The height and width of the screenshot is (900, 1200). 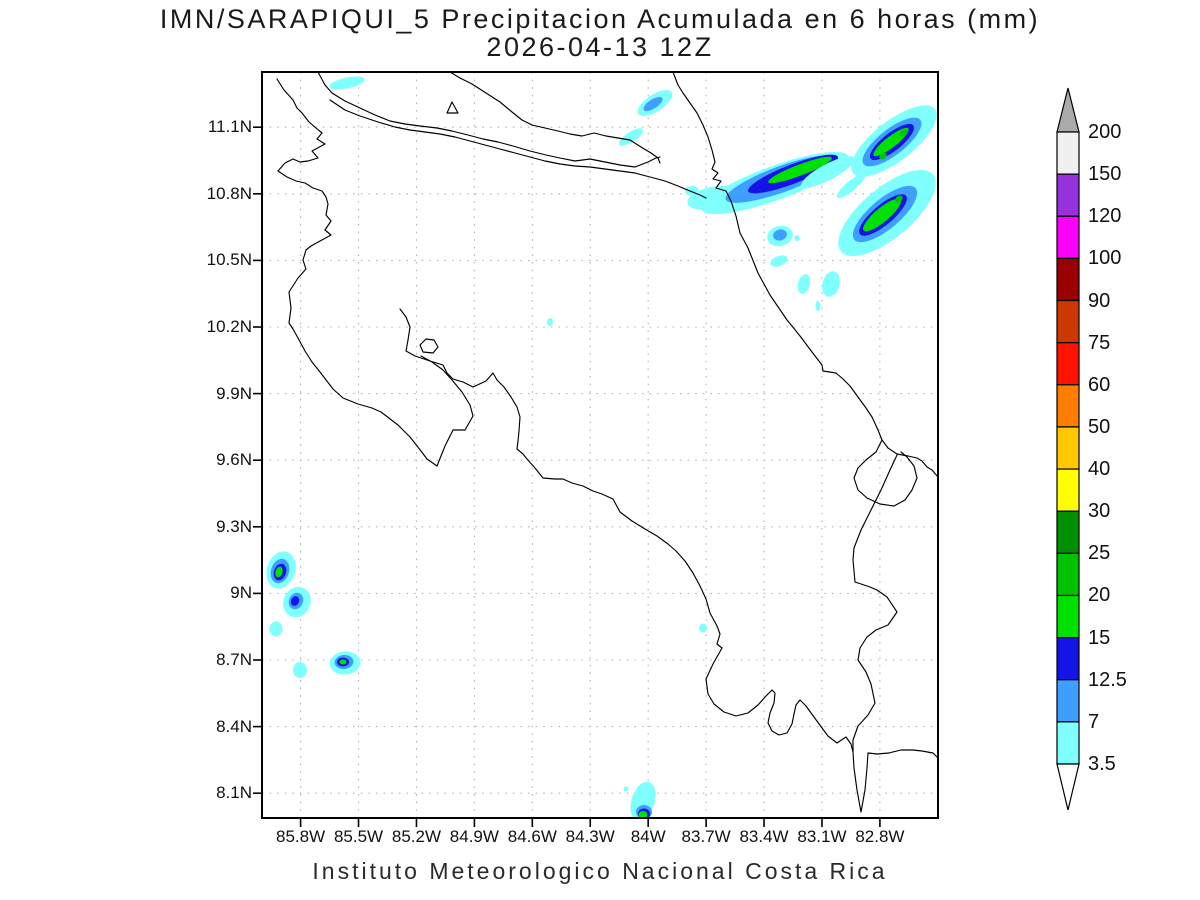 I want to click on colorbar, so click(x=1068, y=449).